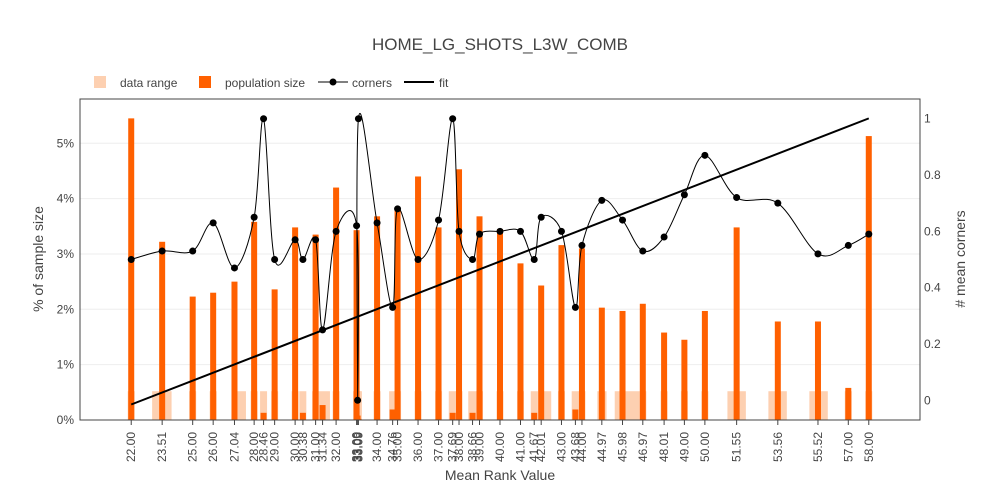 Image resolution: width=1000 pixels, height=500 pixels. I want to click on y2-axis-ticks: 0 0.2 0.4 0.6 0.8 1, so click(932, 260).